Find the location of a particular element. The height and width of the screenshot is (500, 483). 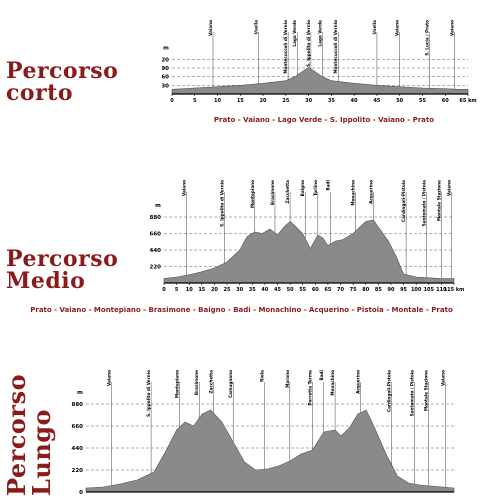

title-percorso-medio: Percorso Medio is located at coordinates (62, 270).